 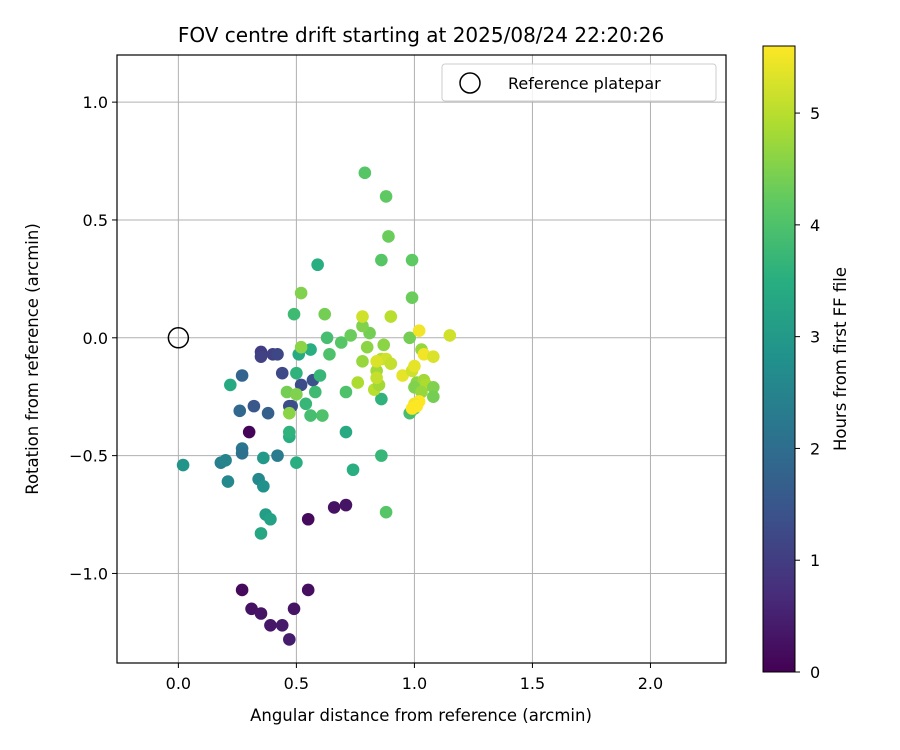 I want to click on x-axis-label: Angular distance from reference (arcmin), so click(x=421, y=715).